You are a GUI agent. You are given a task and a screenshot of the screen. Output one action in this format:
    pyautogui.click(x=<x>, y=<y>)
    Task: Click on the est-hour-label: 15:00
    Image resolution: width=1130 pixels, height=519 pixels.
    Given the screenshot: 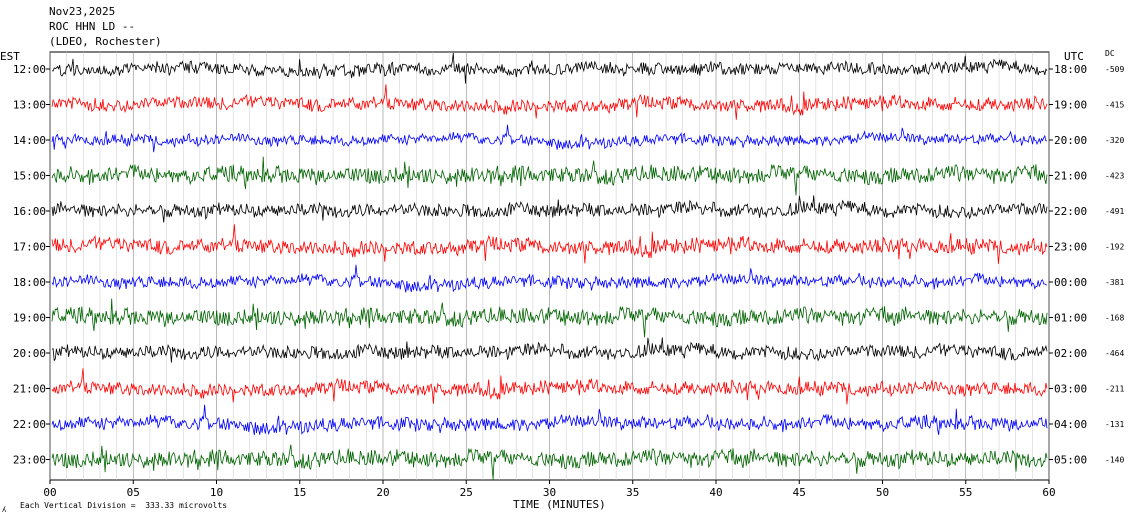 What is the action you would take?
    pyautogui.click(x=29, y=176)
    